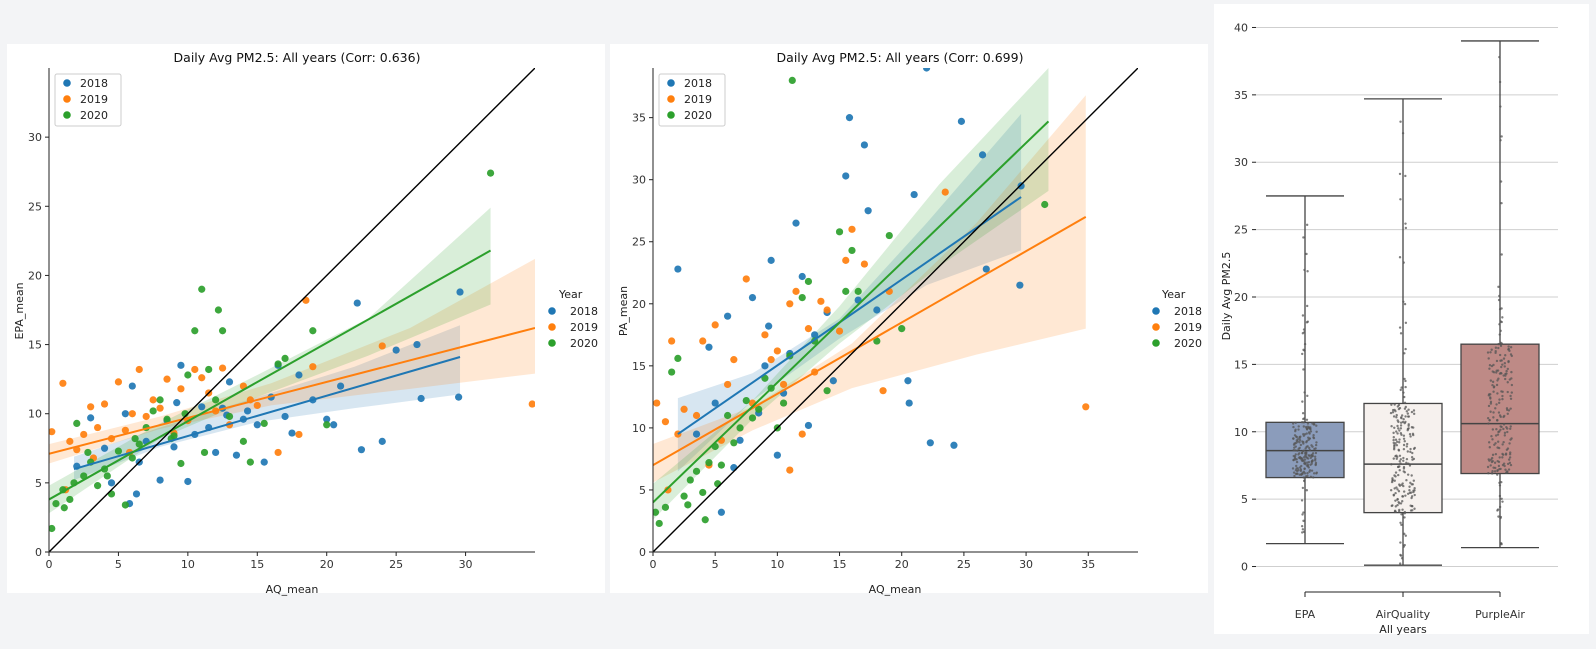  I want to click on x-tick-label-airquality: AirQuality, so click(1403, 614).